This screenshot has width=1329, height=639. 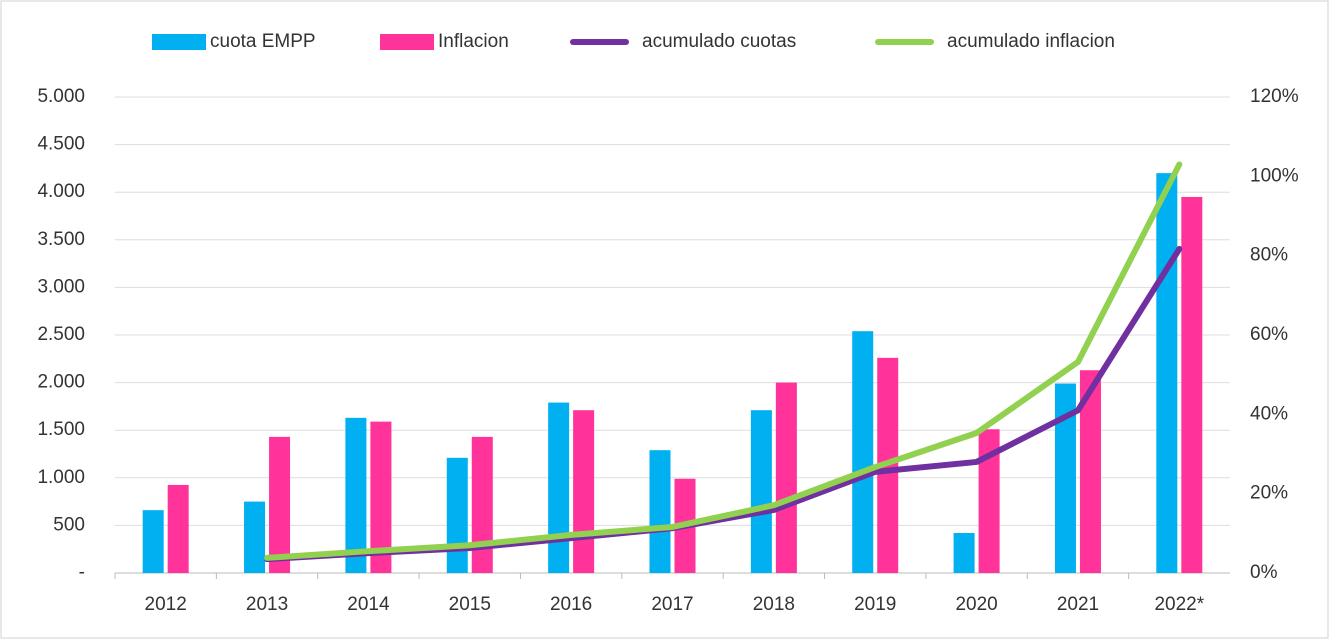 What do you see at coordinates (61, 334) in the screenshot?
I see `y-tick-label: 2.500` at bounding box center [61, 334].